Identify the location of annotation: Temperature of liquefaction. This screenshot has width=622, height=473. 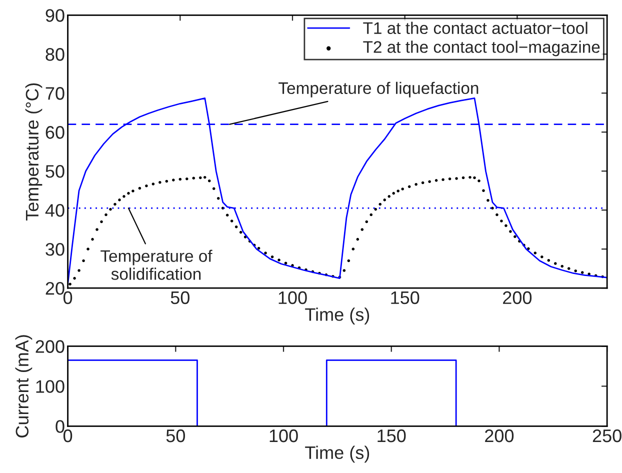
(378, 90).